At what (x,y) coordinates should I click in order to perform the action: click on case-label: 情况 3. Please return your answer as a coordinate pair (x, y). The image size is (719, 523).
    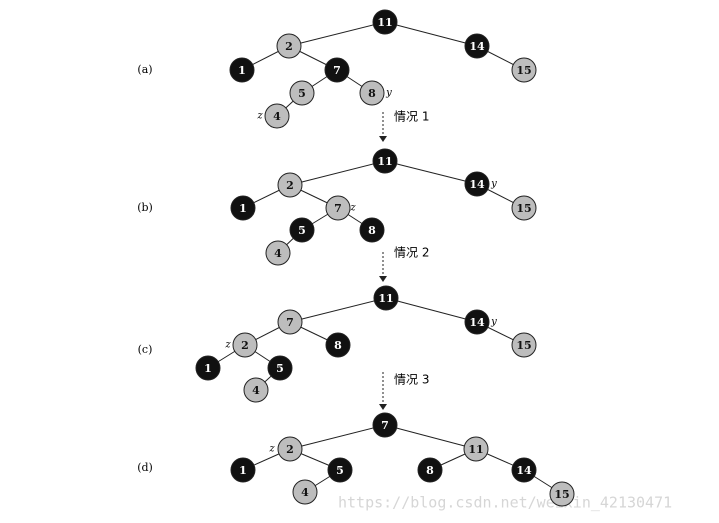
    Looking at the image, I should click on (411, 380).